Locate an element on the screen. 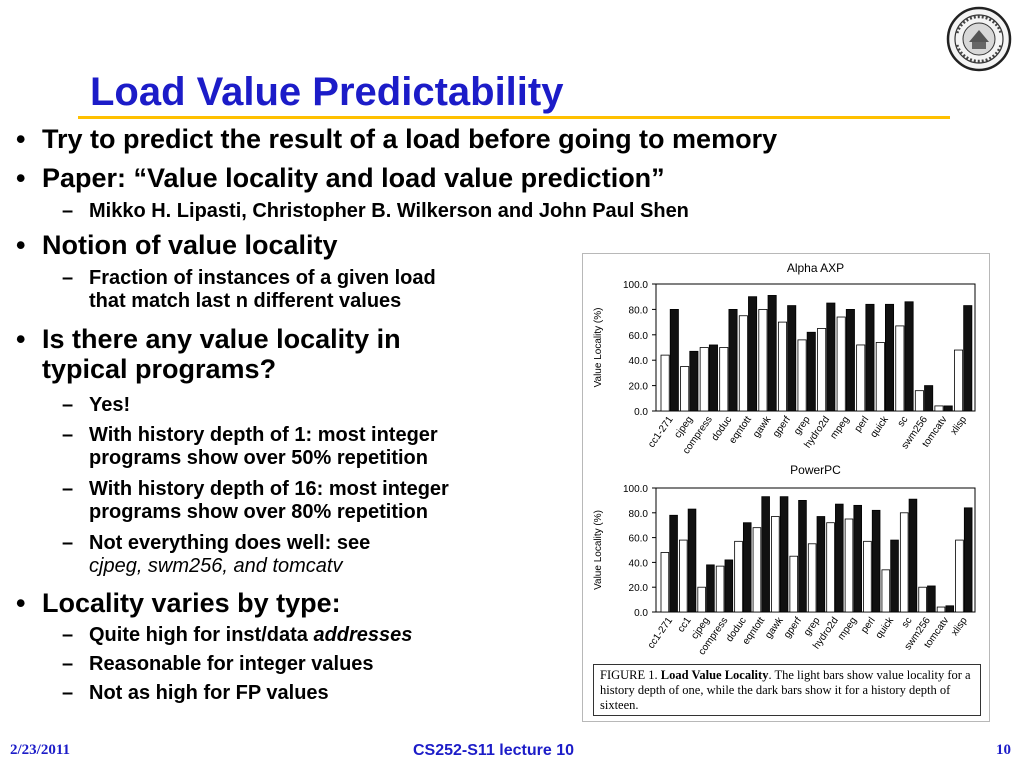 The image size is (1024, 768). y-axis-label: Value Locality (%) is located at coordinates (598, 550).